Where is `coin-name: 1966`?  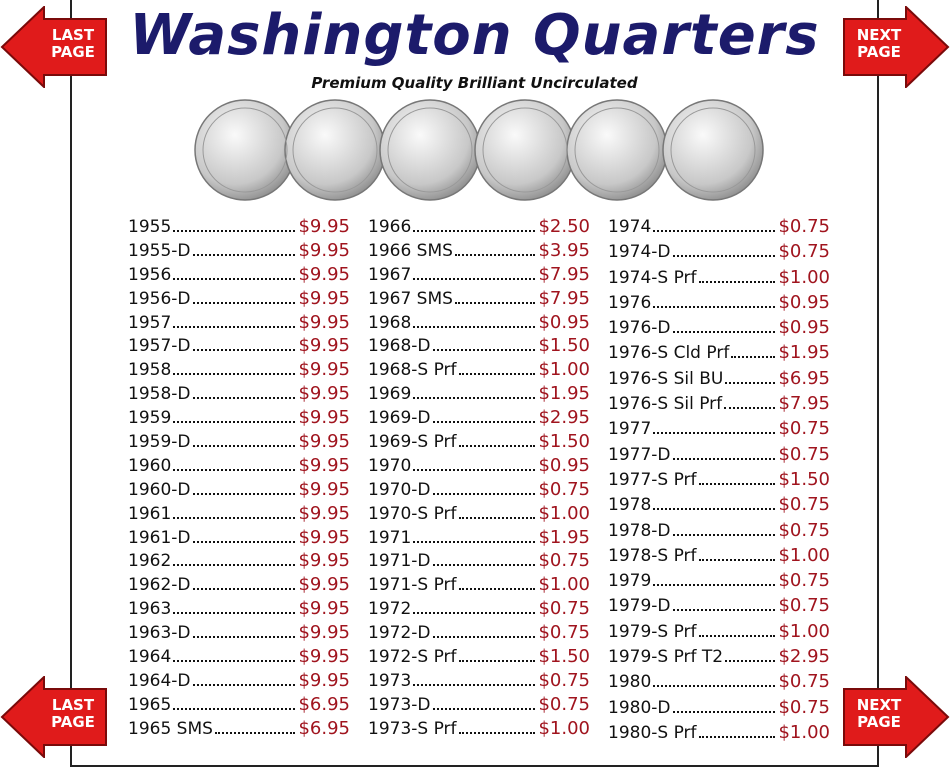
coin-name: 1966 is located at coordinates (390, 227).